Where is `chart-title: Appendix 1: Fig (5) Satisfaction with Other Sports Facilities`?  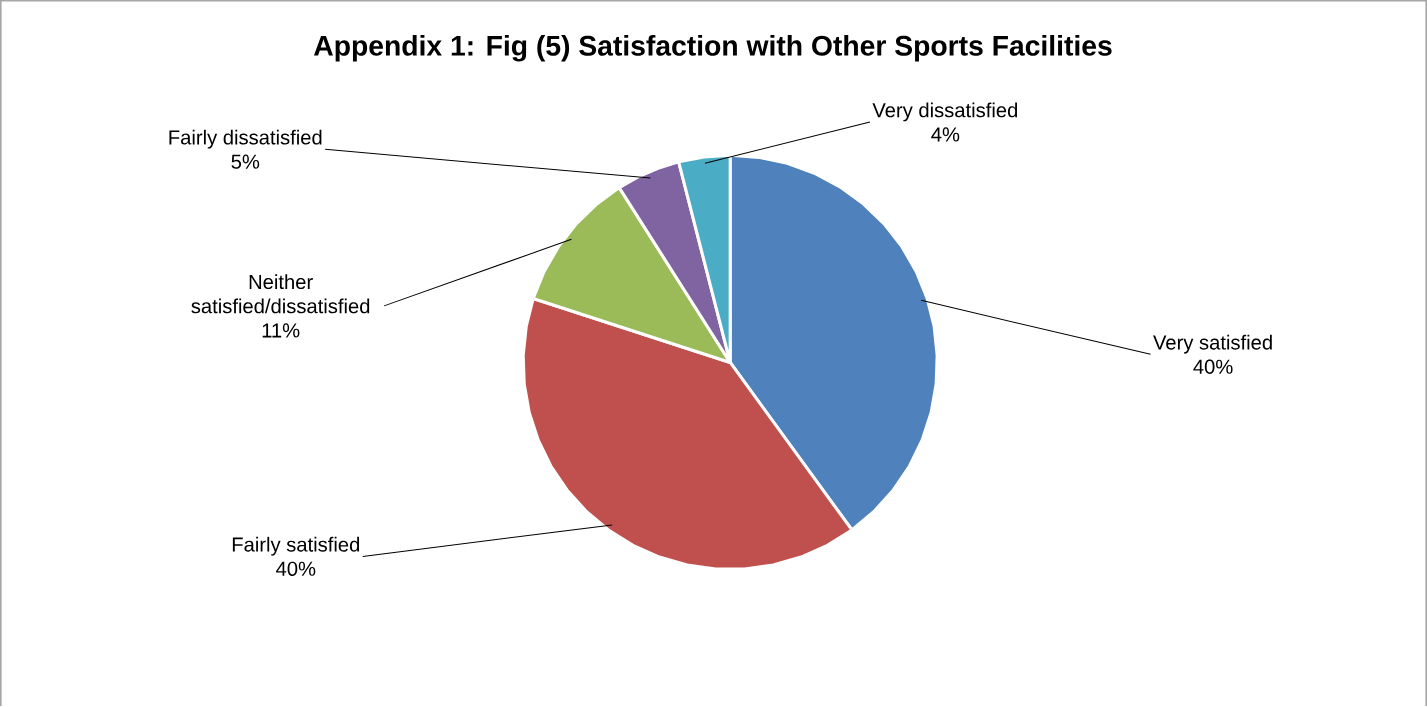
chart-title: Appendix 1: Fig (5) Satisfaction with Other Sports Facilities is located at coordinates (712, 48).